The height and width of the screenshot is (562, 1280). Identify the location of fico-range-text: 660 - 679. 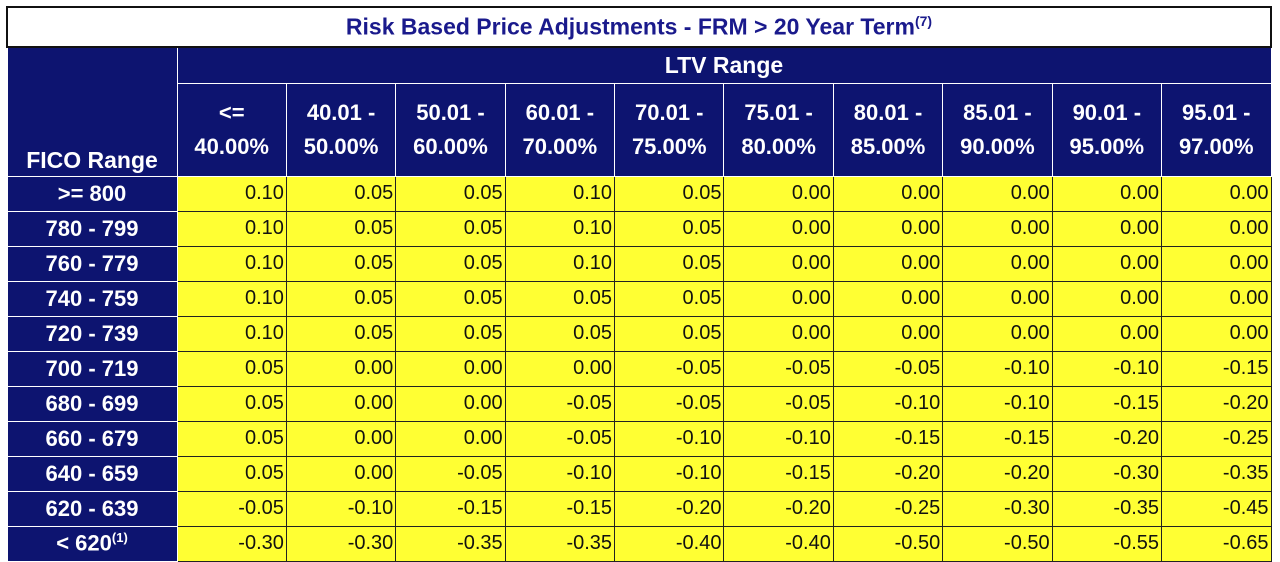
(92, 438).